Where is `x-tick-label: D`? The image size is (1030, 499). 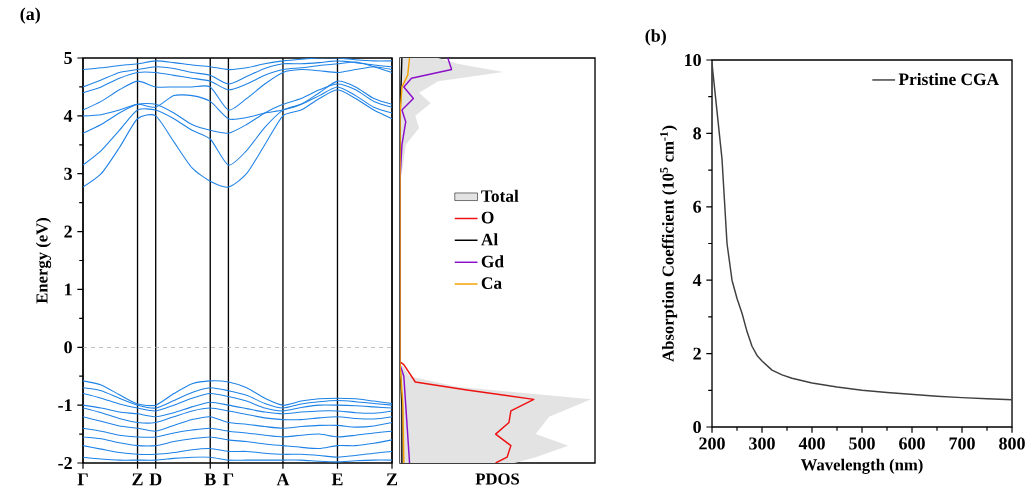 x-tick-label: D is located at coordinates (155, 479).